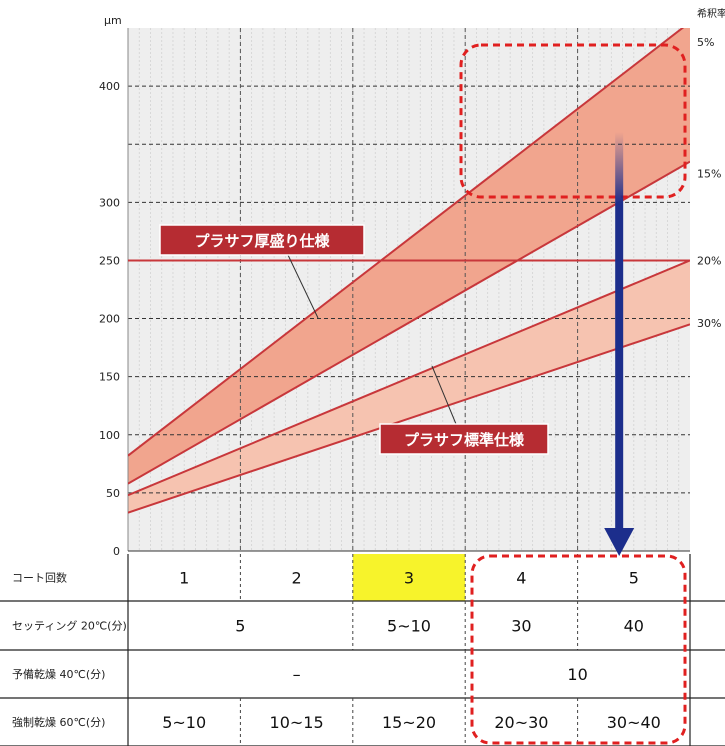 The height and width of the screenshot is (746, 725). What do you see at coordinates (109, 377) in the screenshot?
I see `y-tick-label: 150` at bounding box center [109, 377].